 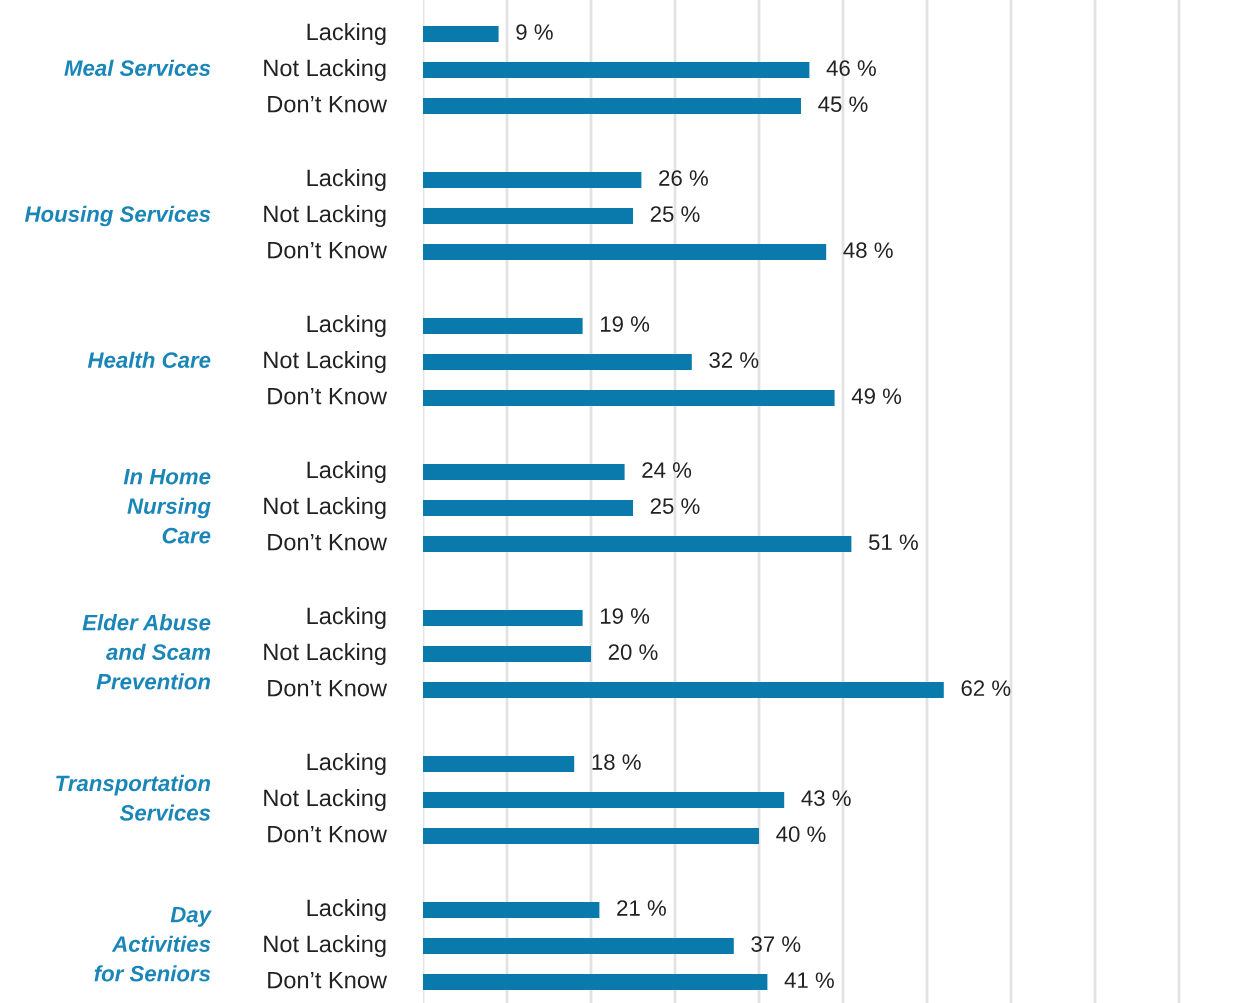 I want to click on series-label: Lacking, so click(x=346, y=33).